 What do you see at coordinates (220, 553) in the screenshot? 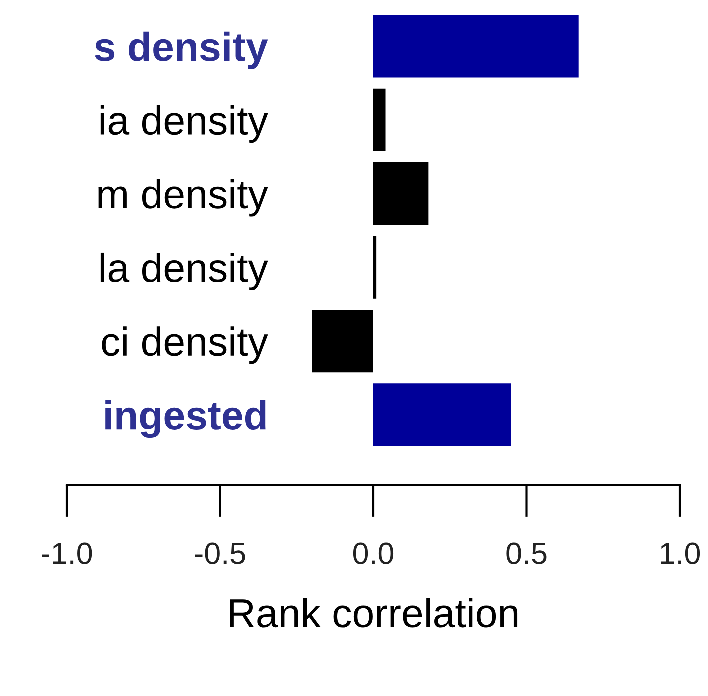
I see `x-tick-label: -0.5` at bounding box center [220, 553].